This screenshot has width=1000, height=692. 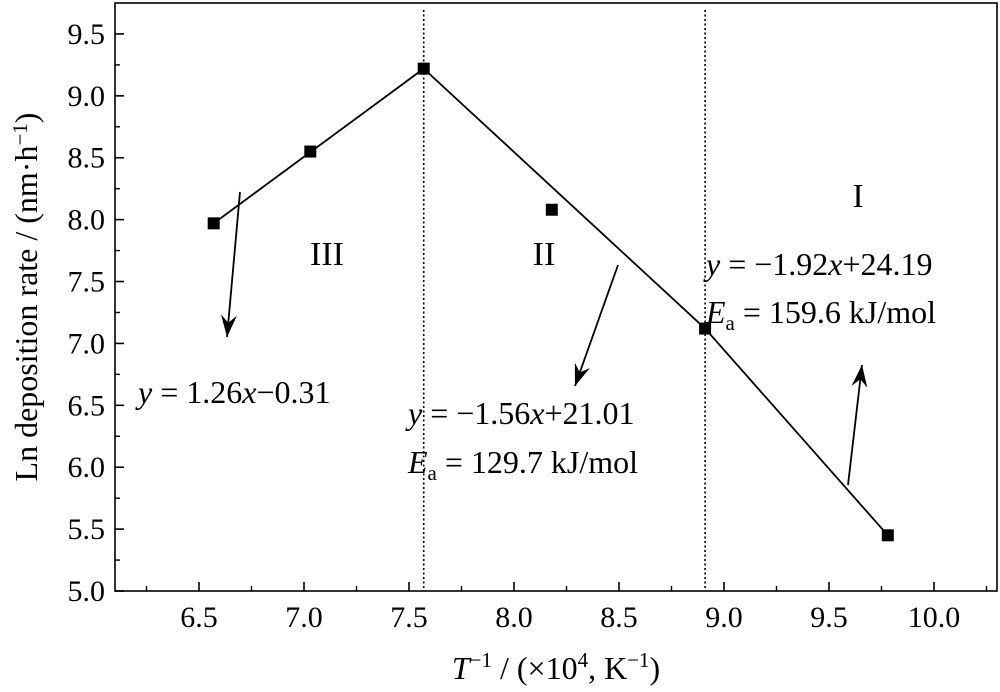 What do you see at coordinates (857, 196) in the screenshot?
I see `region-label-i: I` at bounding box center [857, 196].